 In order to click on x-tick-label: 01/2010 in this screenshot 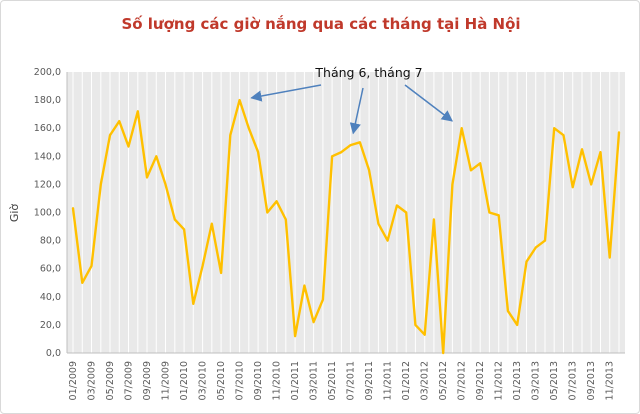, I will do `click(184, 380)`.